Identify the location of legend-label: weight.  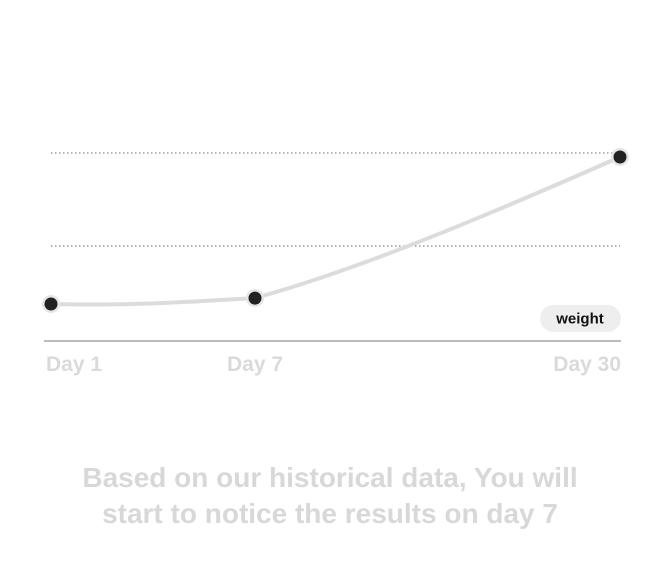
(579, 319).